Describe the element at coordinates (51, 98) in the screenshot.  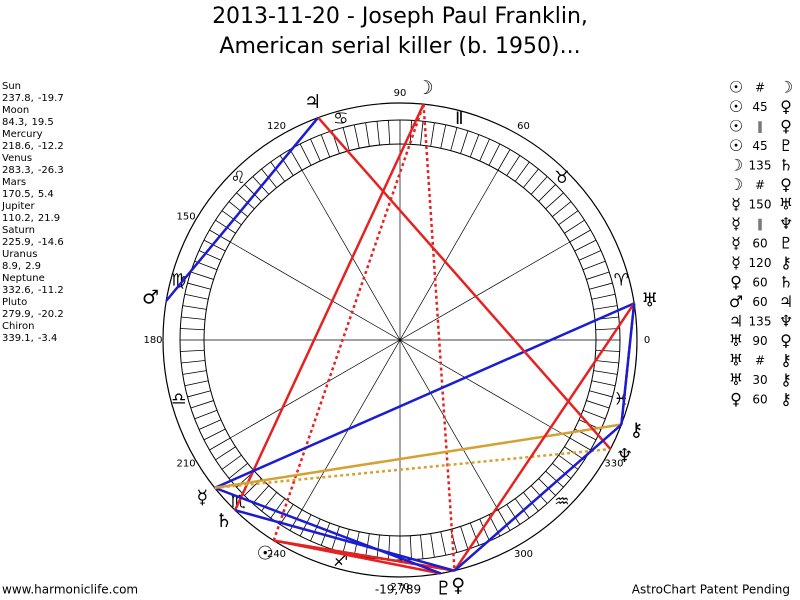
I see `planet-latitude: -19.7` at that location.